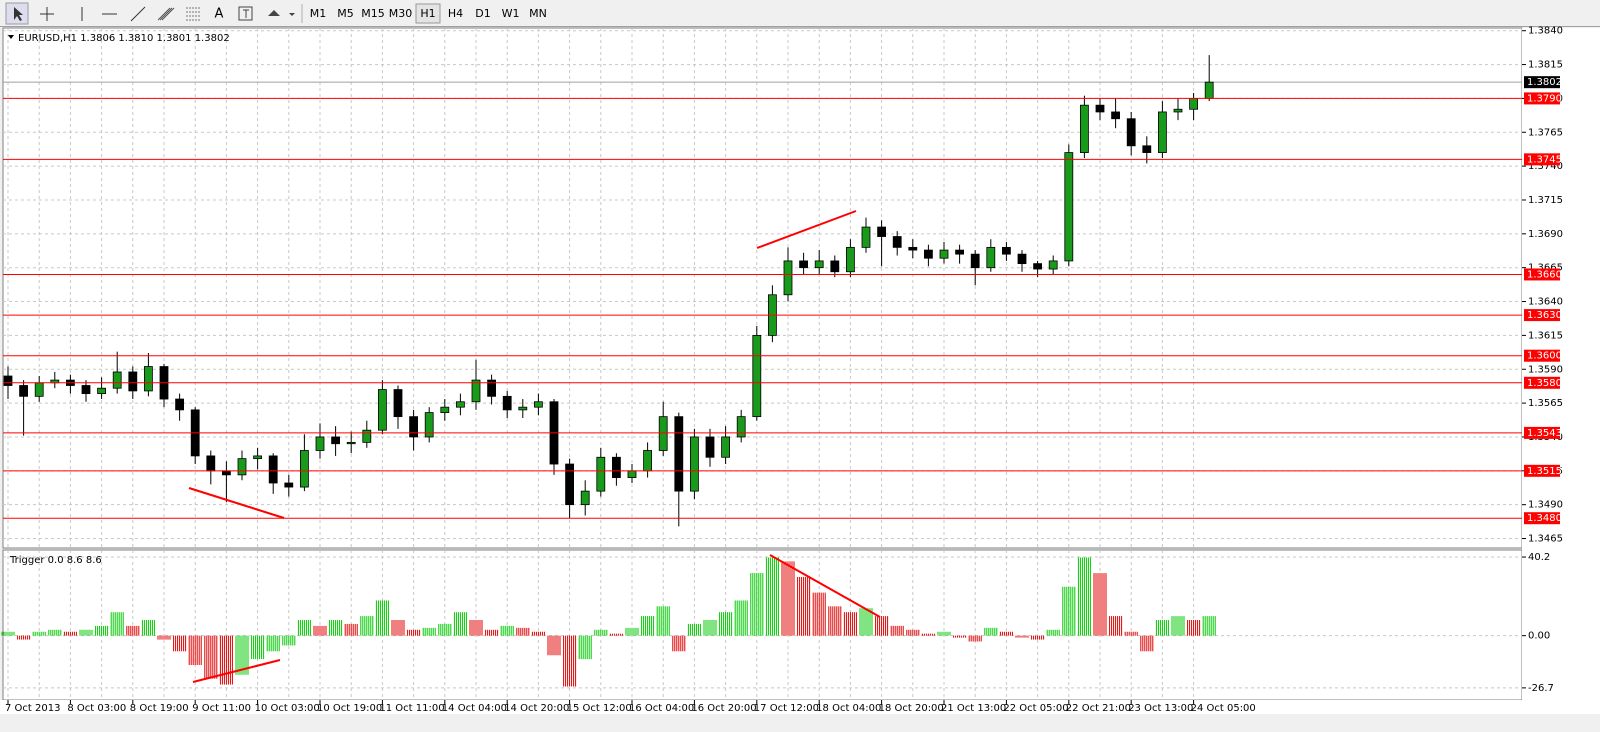  Describe the element at coordinates (1098, 708) in the screenshot. I see `x-tick-label: 22 Oct 21:00` at that location.